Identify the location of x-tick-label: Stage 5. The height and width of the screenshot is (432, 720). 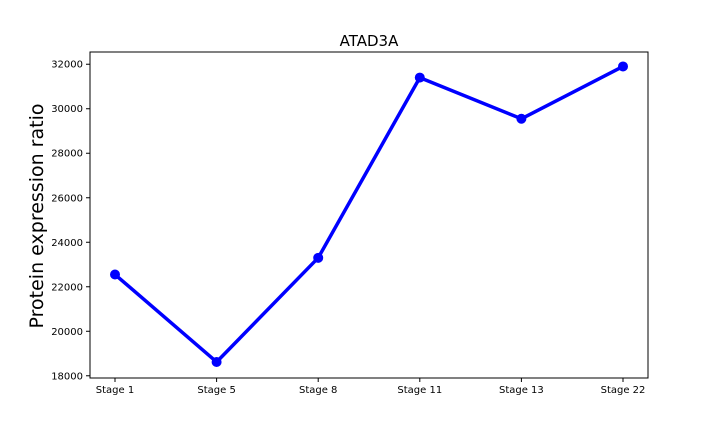
(216, 390).